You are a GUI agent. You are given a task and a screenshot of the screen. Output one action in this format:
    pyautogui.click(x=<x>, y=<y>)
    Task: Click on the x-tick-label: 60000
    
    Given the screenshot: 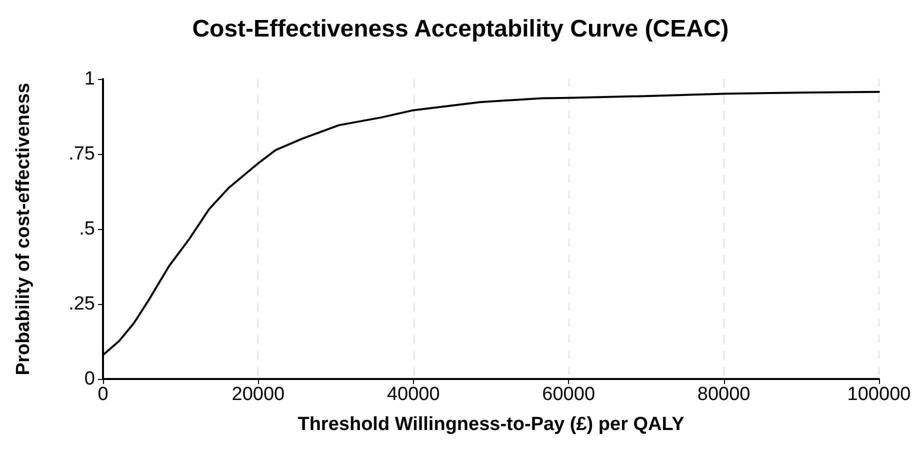 What is the action you would take?
    pyautogui.click(x=569, y=394)
    